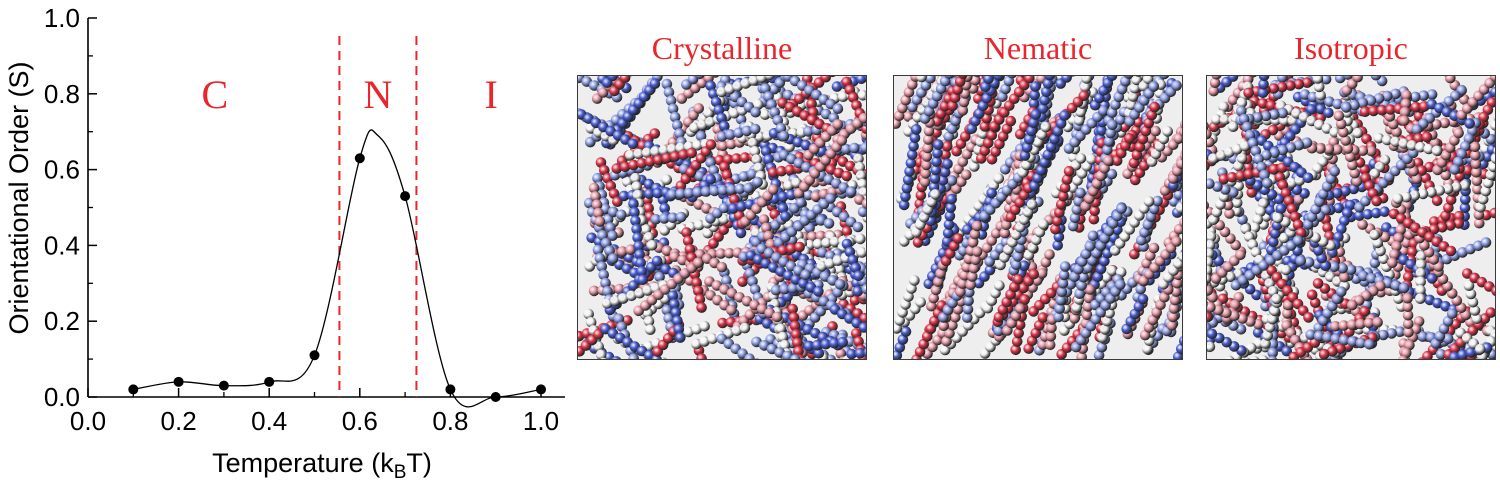  Describe the element at coordinates (405, 196) in the screenshot. I see `data-point` at that location.